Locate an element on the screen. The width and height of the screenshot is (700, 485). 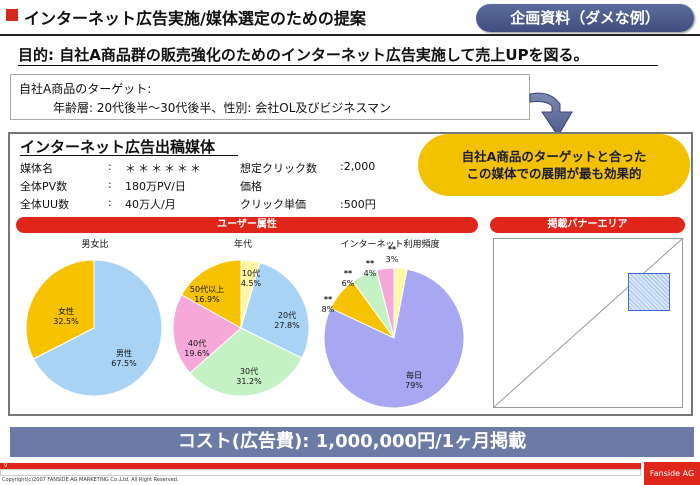
pie-slice-percent: 19.6% is located at coordinates (197, 353).